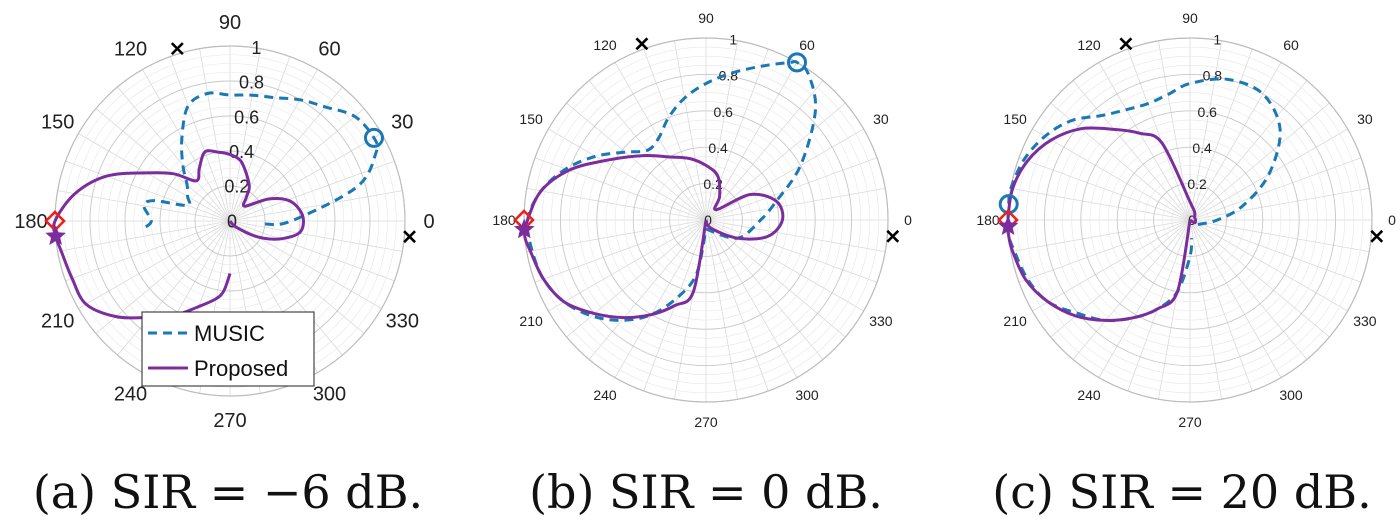 Image resolution: width=1400 pixels, height=531 pixels. I want to click on caption-b: (b) SIR = 0 dB., so click(706, 492).